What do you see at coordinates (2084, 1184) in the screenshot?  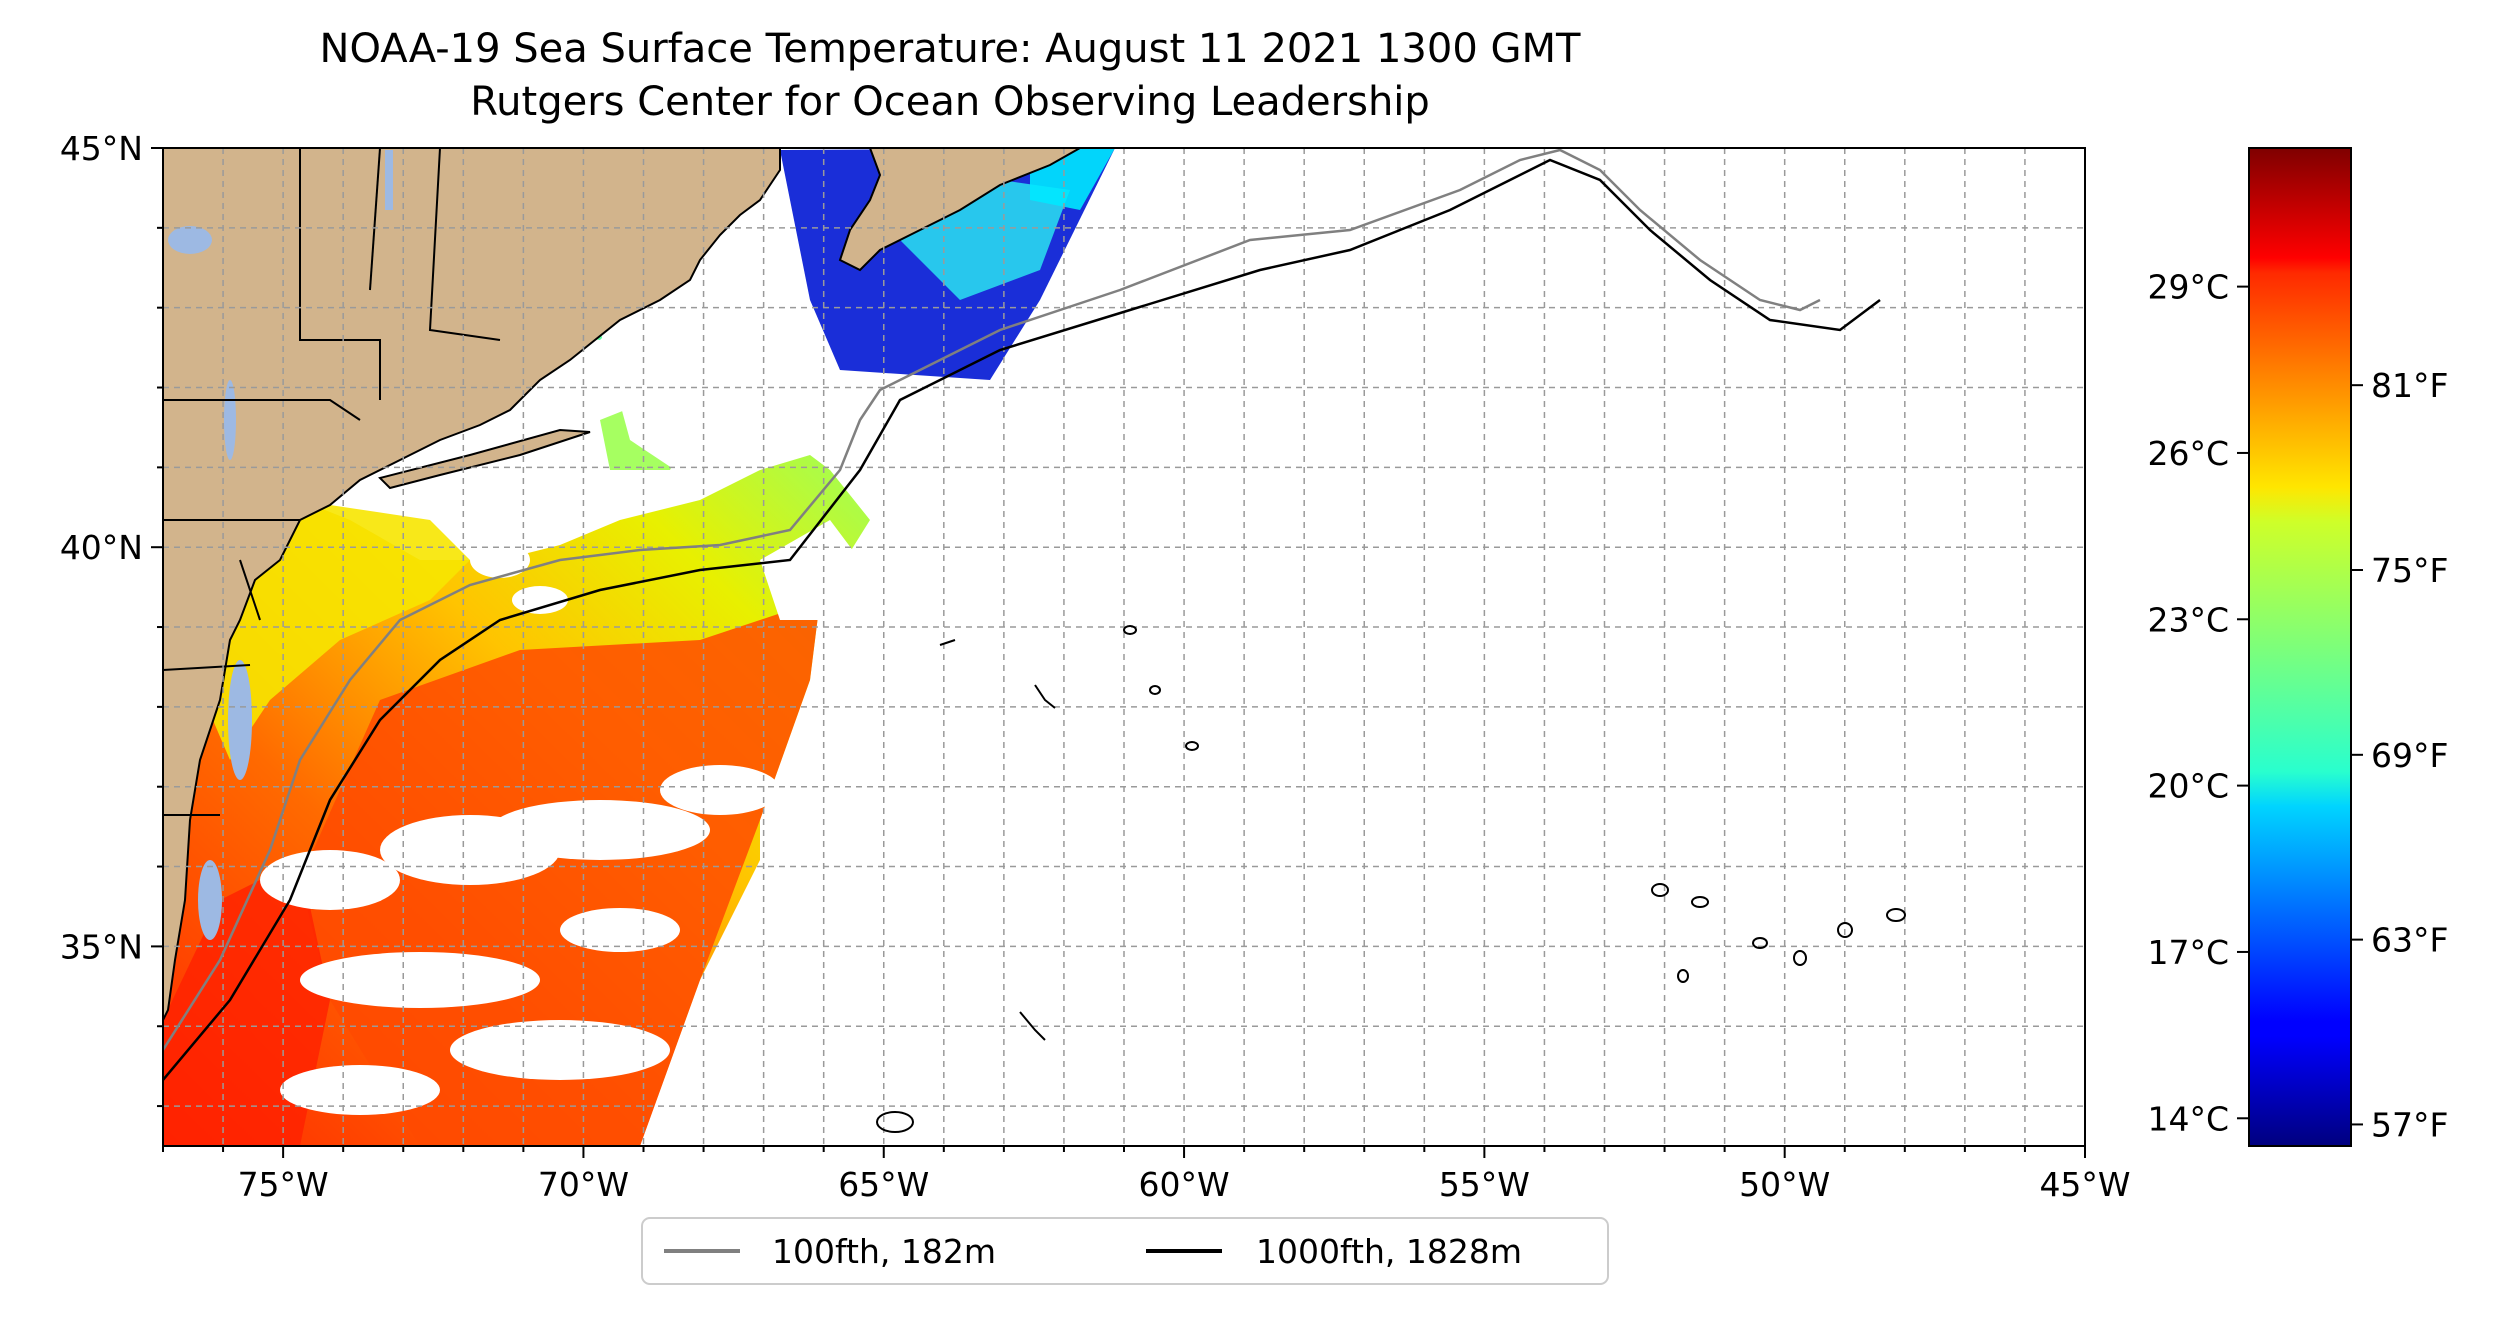 I see `lon-tick-label: 45°W` at bounding box center [2084, 1184].